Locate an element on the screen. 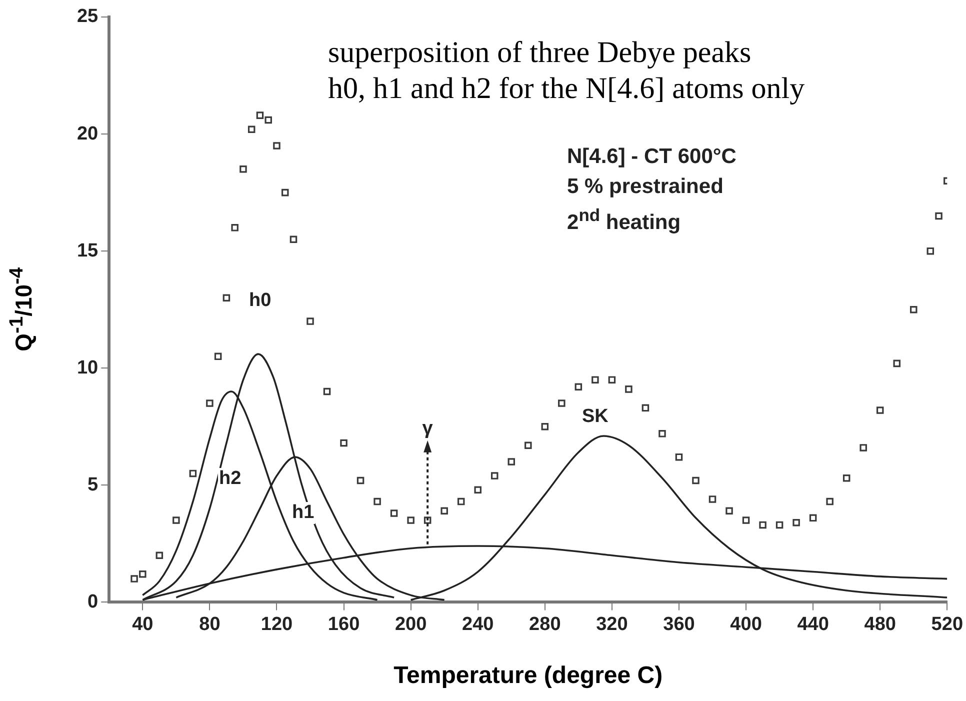 This screenshot has height=701, width=966. x-tick-label: 400 is located at coordinates (746, 624).